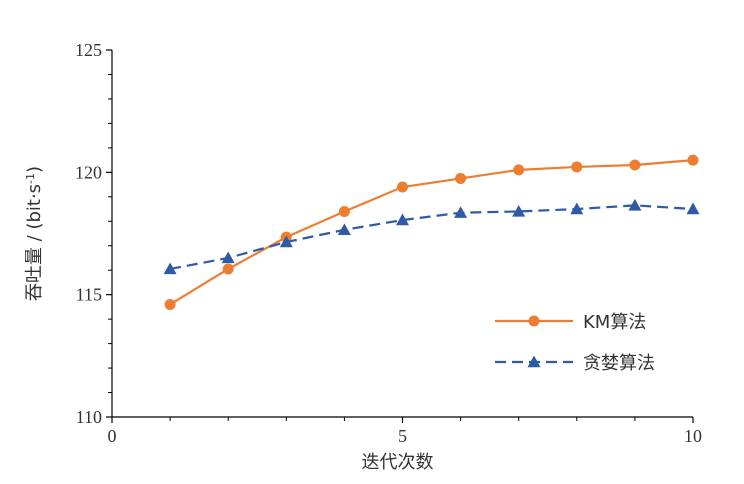 This screenshot has width=744, height=484. Describe the element at coordinates (570, 322) in the screenshot. I see `legend-item: KM算法` at that location.